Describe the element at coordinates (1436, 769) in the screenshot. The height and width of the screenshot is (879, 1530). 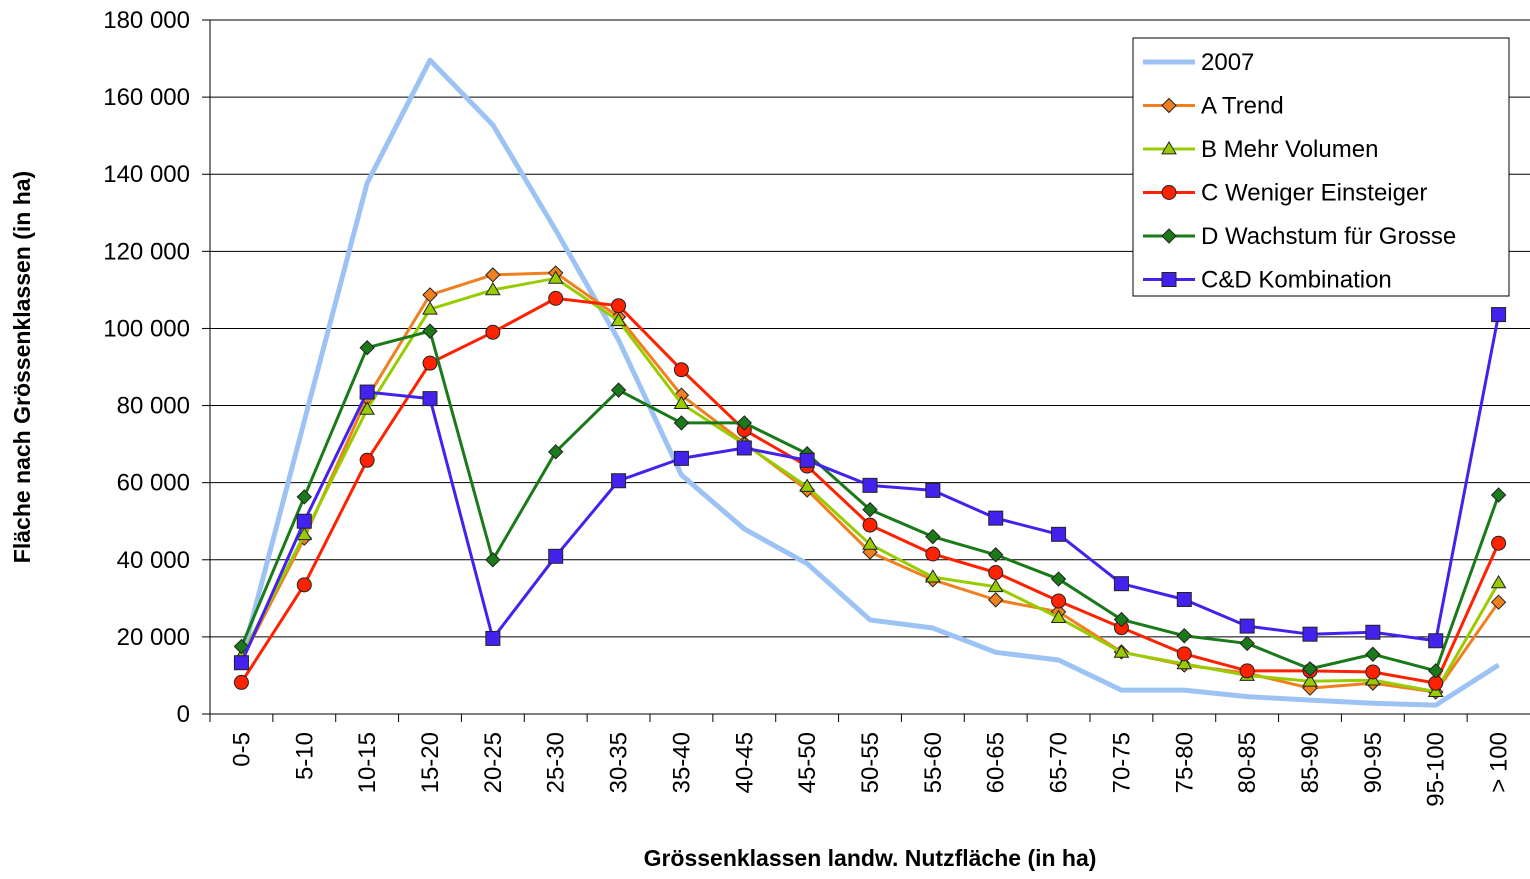
I see `x-tick-label: 95-100` at that location.